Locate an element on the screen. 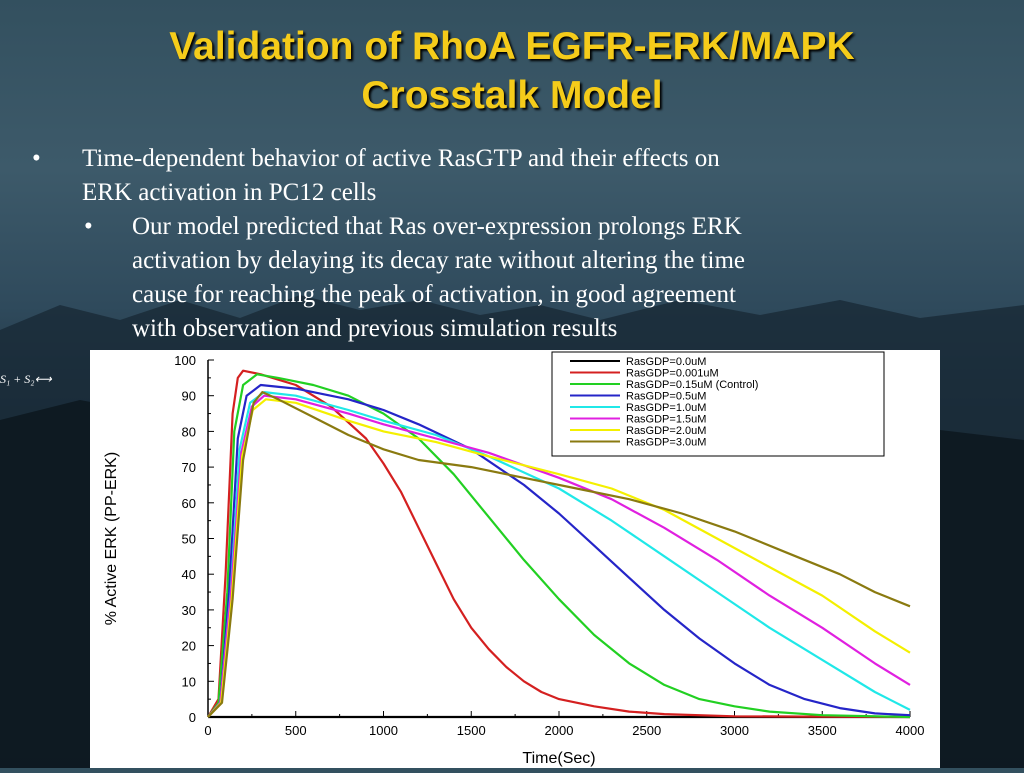  x-tick-label: 3500 is located at coordinates (822, 730).